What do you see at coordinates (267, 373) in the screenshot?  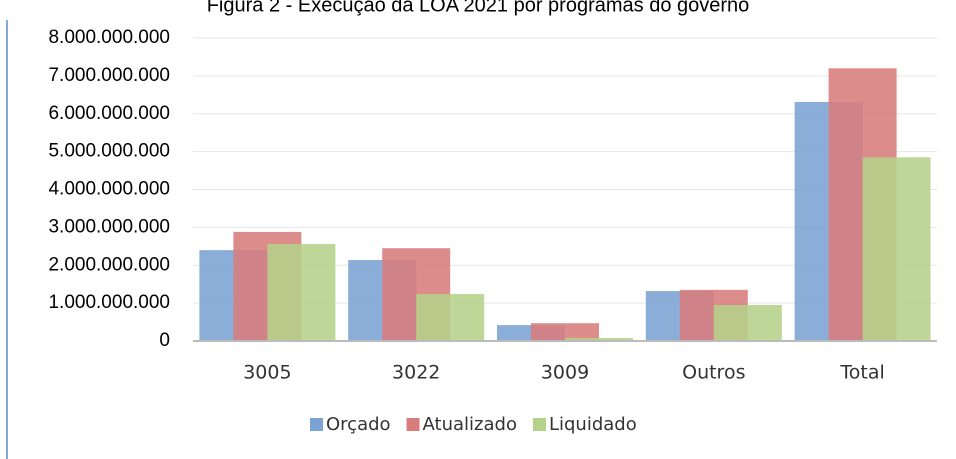 I see `x-tick-label: 3005` at bounding box center [267, 373].